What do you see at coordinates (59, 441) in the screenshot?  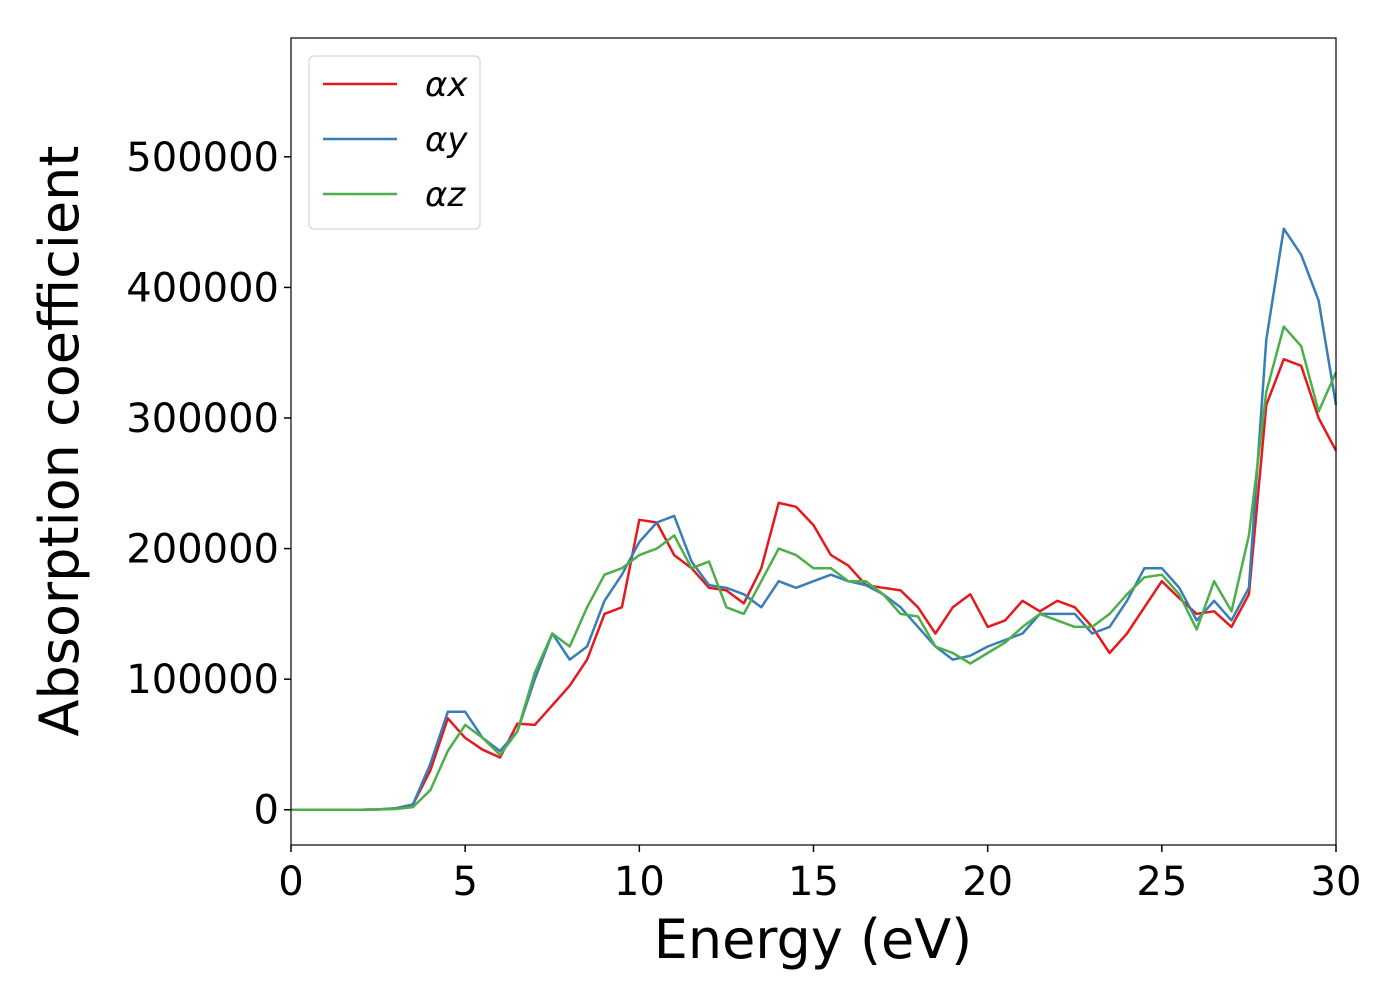 I see `y-axis-label: Absorption coefficient` at bounding box center [59, 441].